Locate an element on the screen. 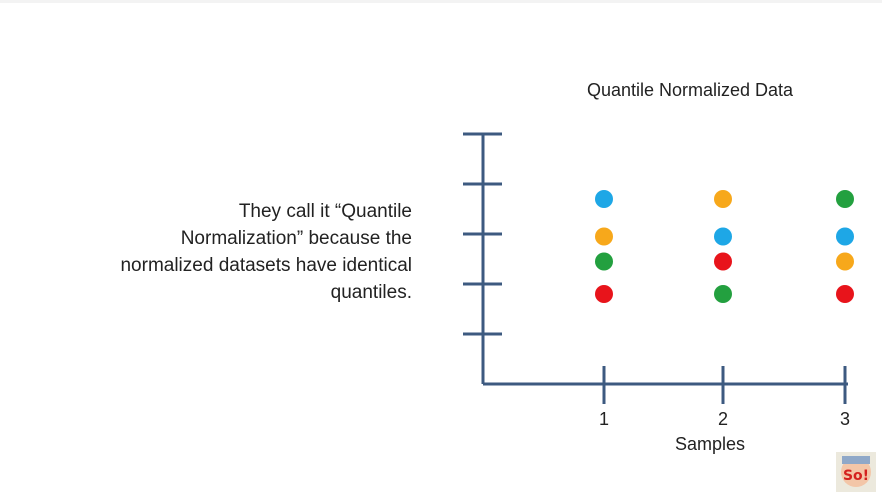 The height and width of the screenshot is (504, 882). studio-logo: So! is located at coordinates (856, 472).